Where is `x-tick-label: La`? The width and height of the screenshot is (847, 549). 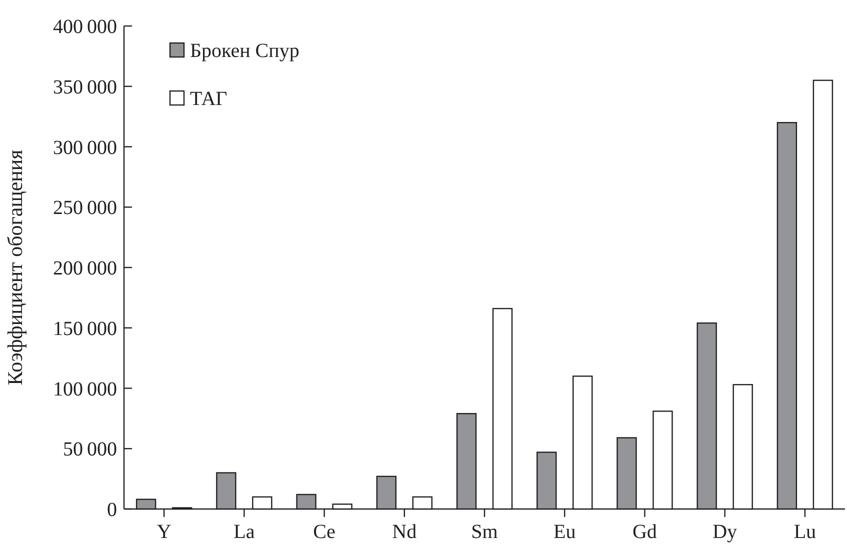
x-tick-label: La is located at coordinates (244, 532).